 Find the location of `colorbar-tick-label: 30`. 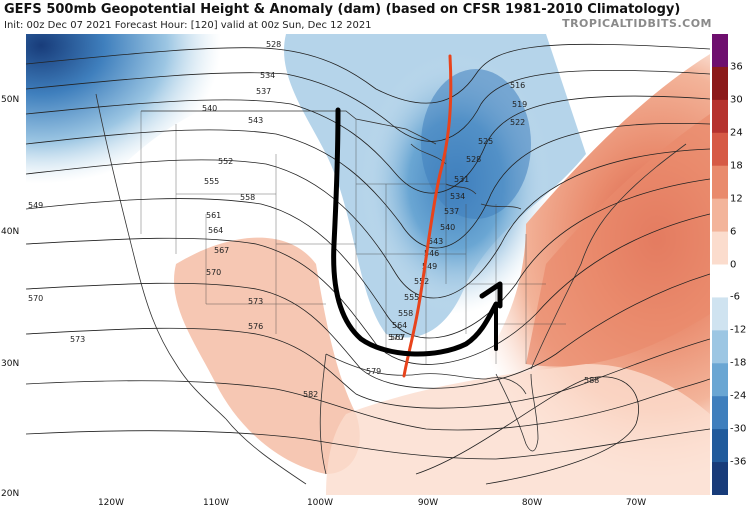

colorbar-tick-label: 30 is located at coordinates (736, 100).